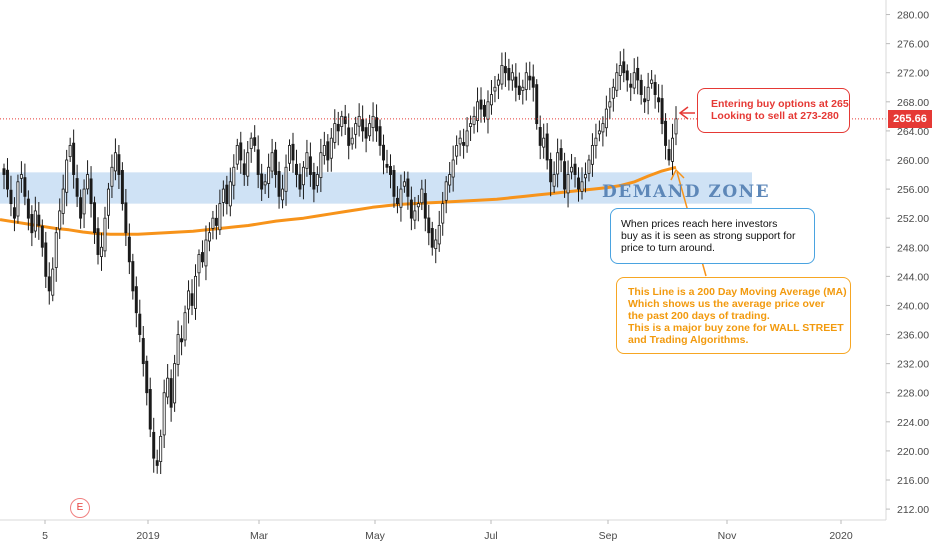 This screenshot has height=550, width=932. What do you see at coordinates (148, 536) in the screenshot?
I see `time-tick-label: 2019` at bounding box center [148, 536].